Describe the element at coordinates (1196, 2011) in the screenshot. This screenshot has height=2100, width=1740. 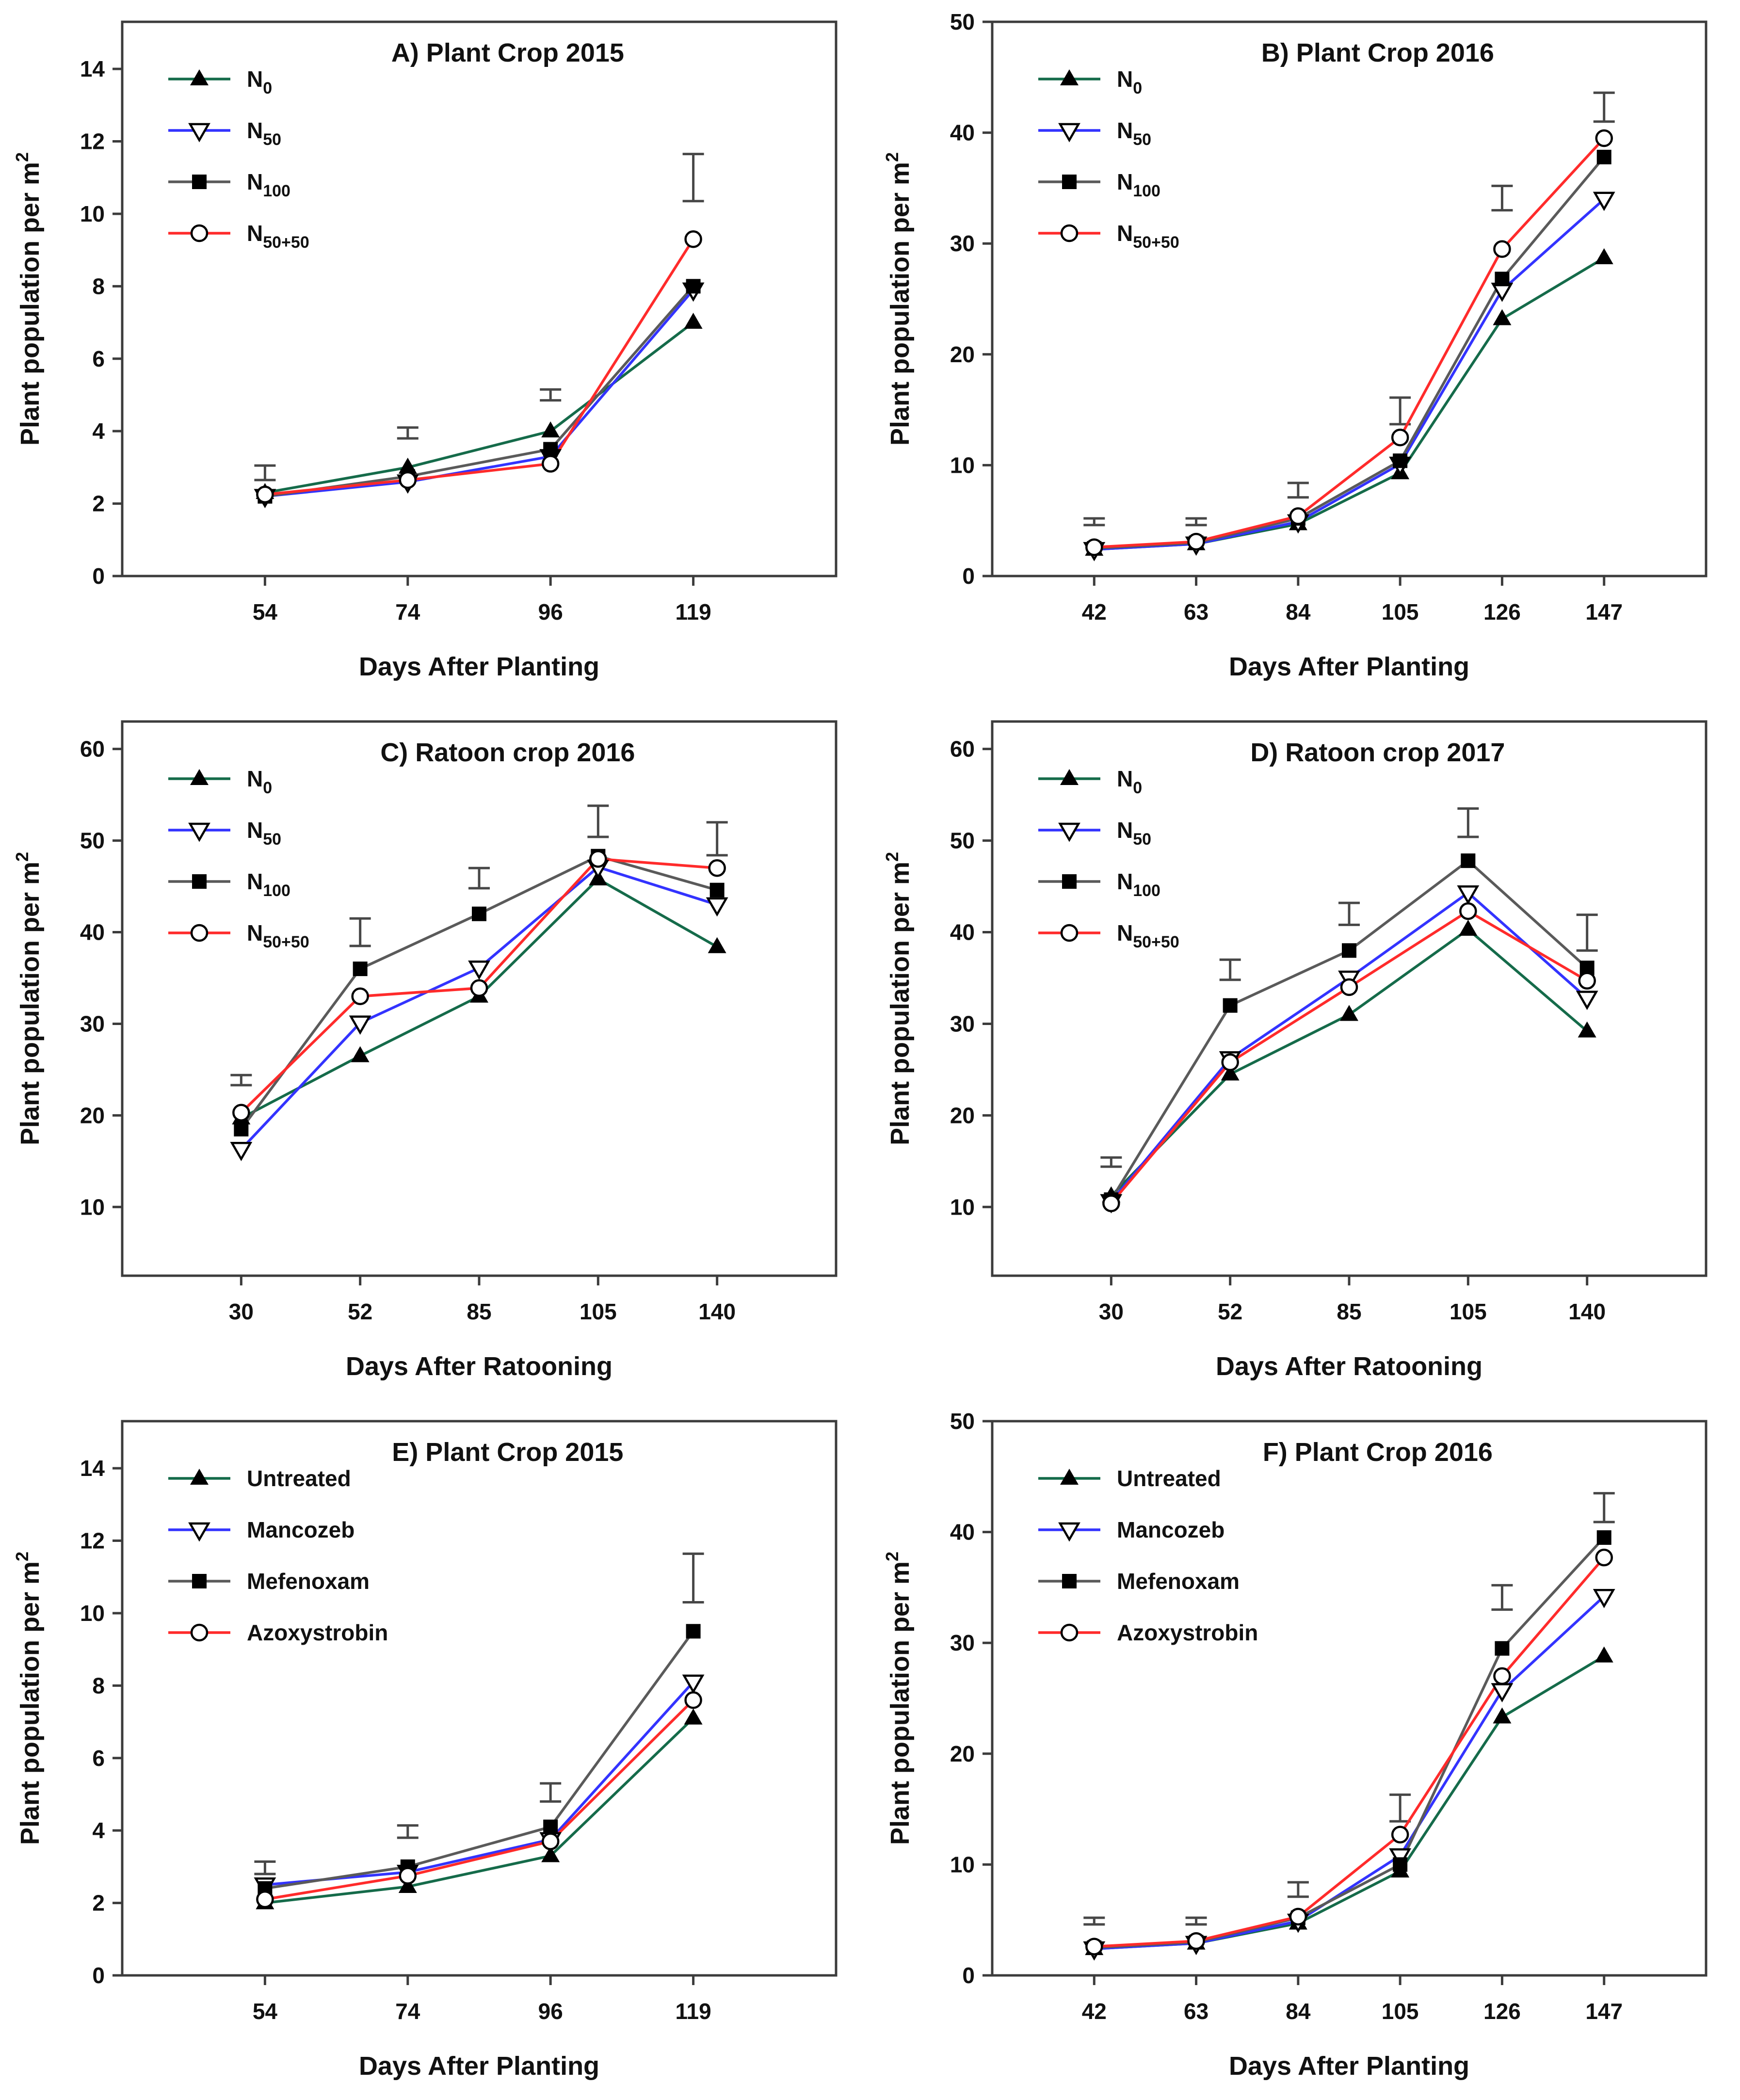
I see `x-tick-label: 63` at that location.